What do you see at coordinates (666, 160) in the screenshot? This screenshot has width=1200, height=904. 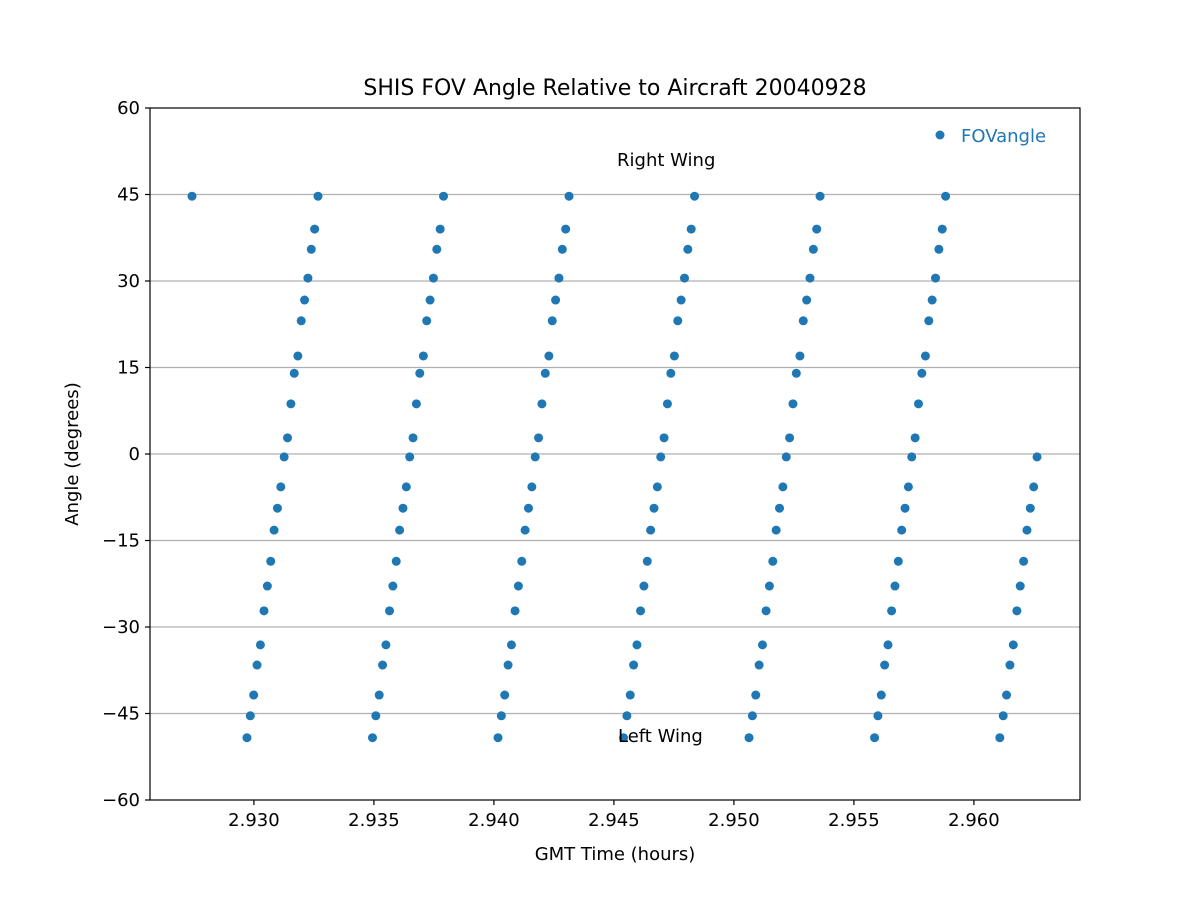 I see `annotation-right-wing: Right Wing` at bounding box center [666, 160].